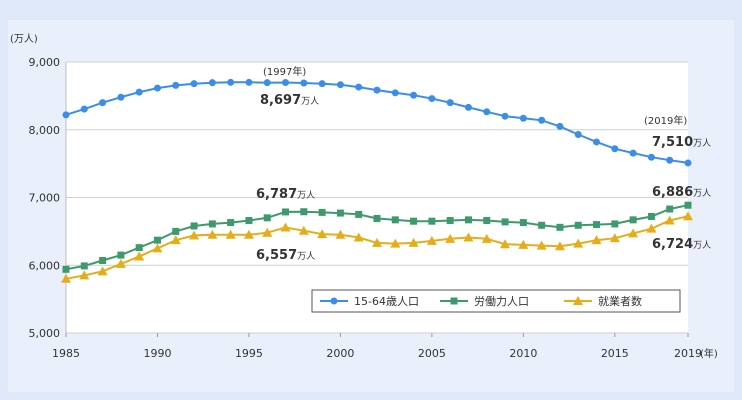 This screenshot has width=742, height=400. What do you see at coordinates (633, 233) in the screenshot?
I see `series-2-point-2016` at bounding box center [633, 233].